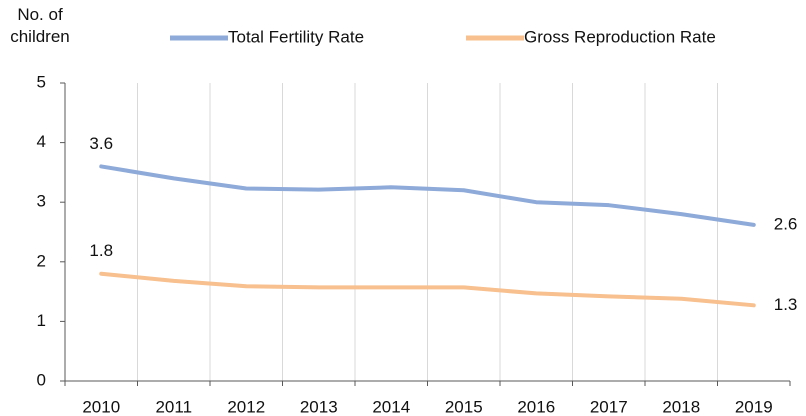  Describe the element at coordinates (101, 143) in the screenshot. I see `data-label: 3.6` at that location.